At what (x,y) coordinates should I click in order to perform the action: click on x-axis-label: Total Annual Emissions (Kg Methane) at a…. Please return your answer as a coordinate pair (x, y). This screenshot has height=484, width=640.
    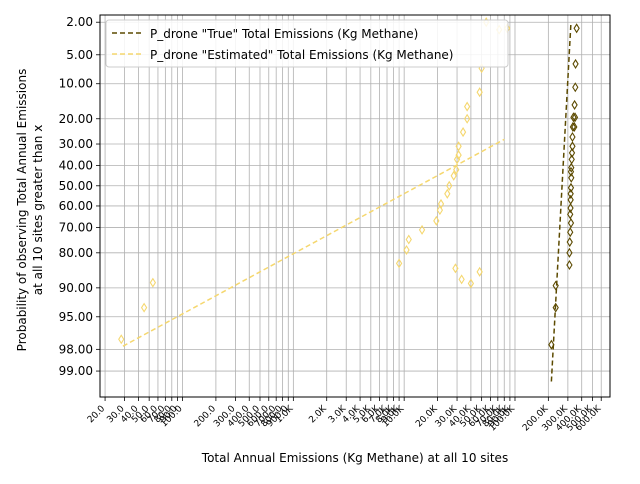
    Looking at the image, I should click on (354, 458).